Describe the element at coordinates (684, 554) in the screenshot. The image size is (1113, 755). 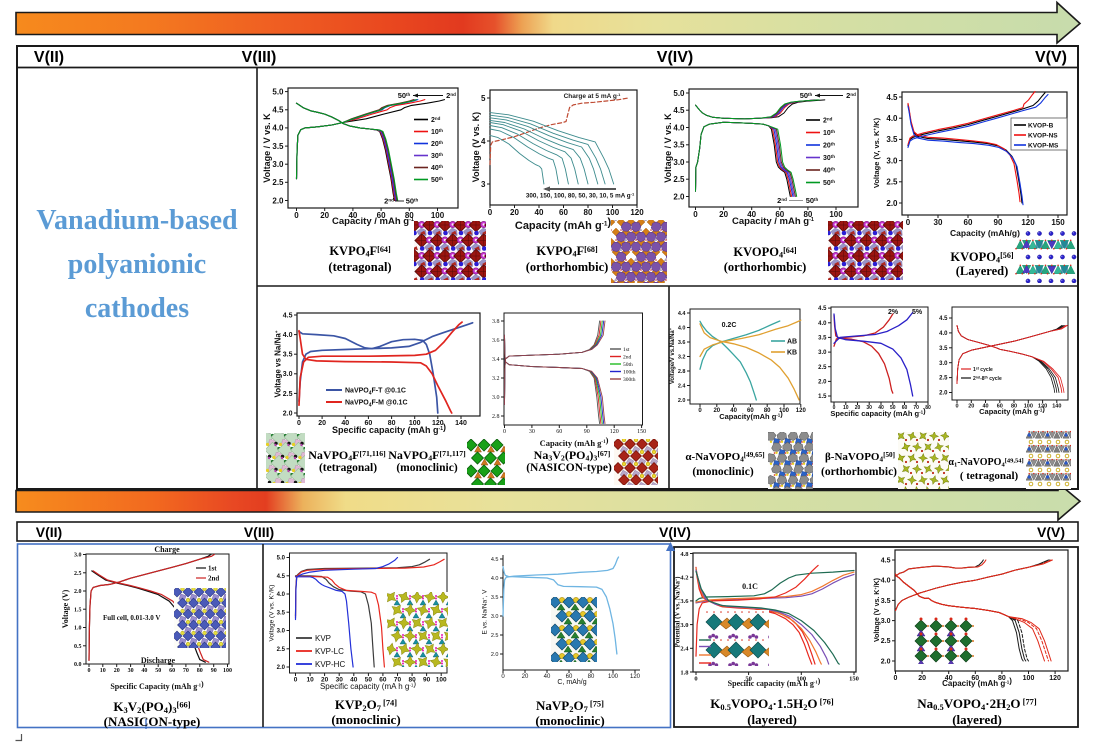
I see `svg-text: 4.8` at that location.